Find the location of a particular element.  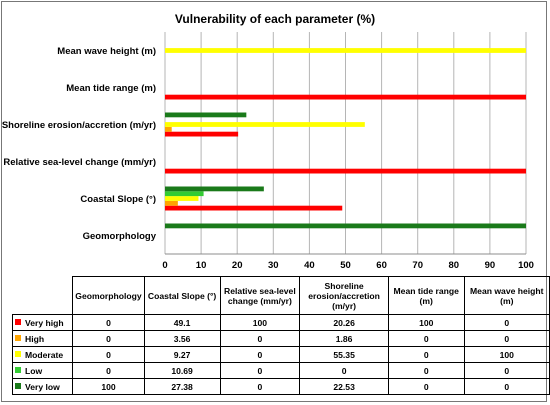

table-row: High 0 3.56 0 1.86 0 0 is located at coordinates (280, 338).